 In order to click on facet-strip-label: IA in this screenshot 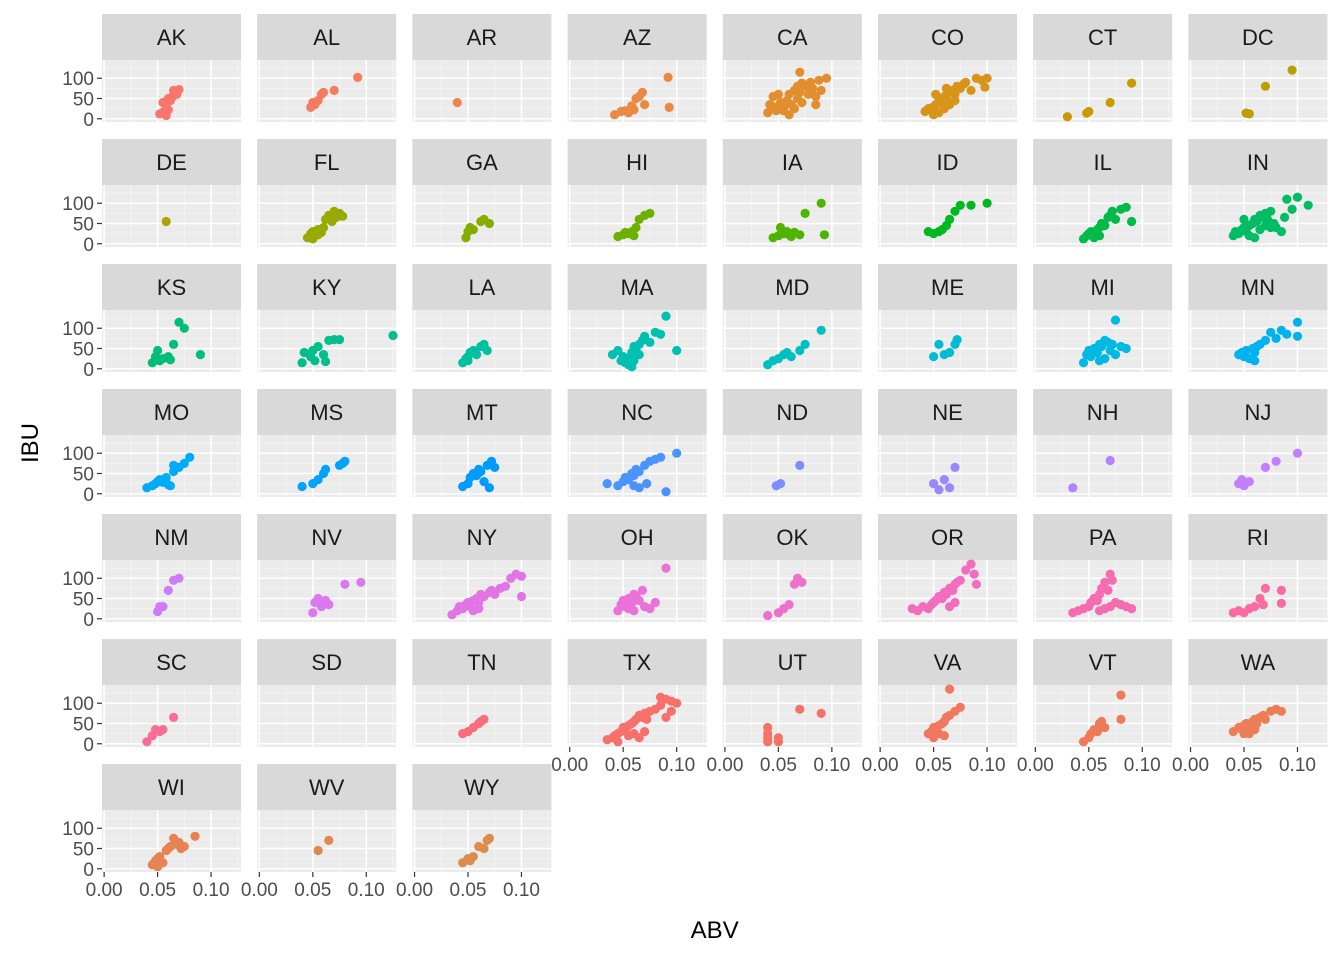, I will do `click(792, 162)`.